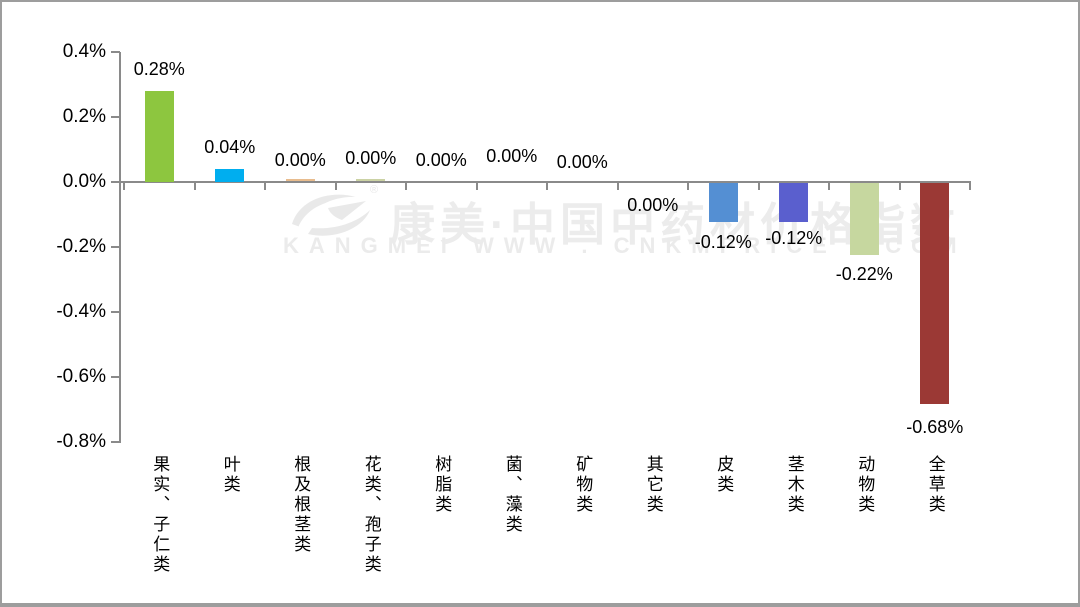  Describe the element at coordinates (935, 293) in the screenshot. I see `bar-全草类` at that location.